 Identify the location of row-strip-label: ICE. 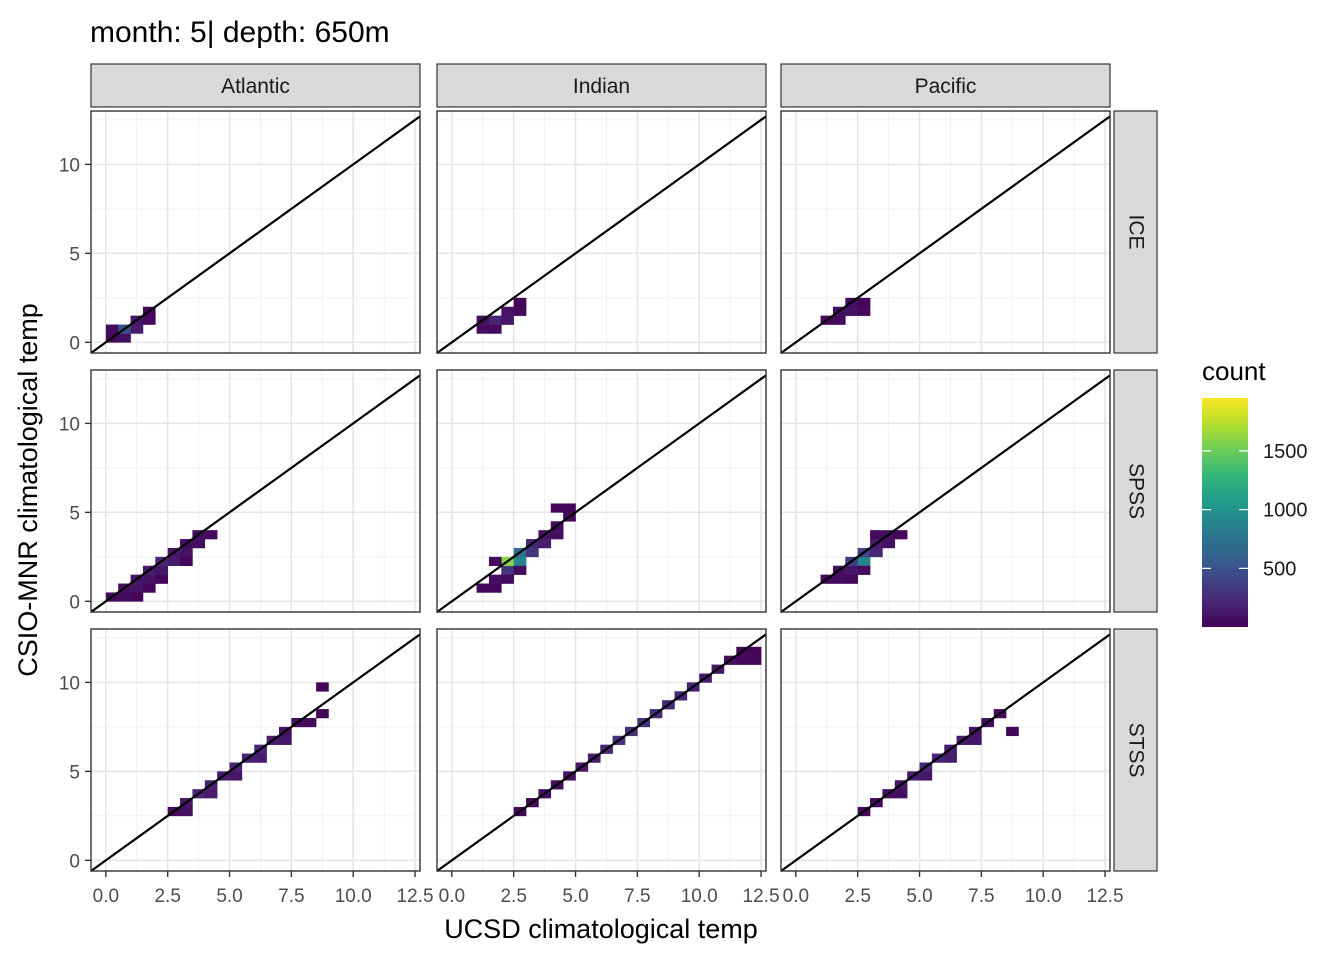
(1135, 231).